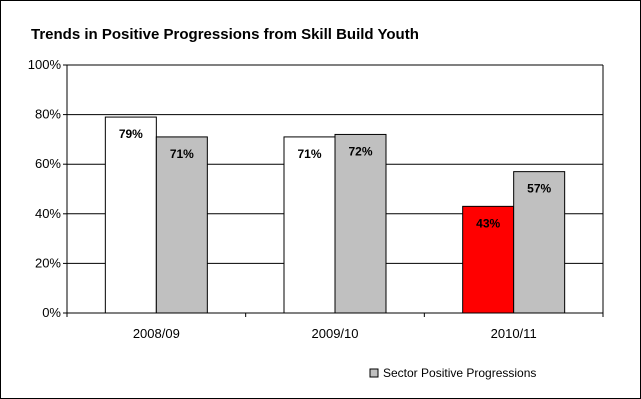 Image resolution: width=641 pixels, height=399 pixels. Describe the element at coordinates (374, 373) in the screenshot. I see `legend-swatch` at that location.